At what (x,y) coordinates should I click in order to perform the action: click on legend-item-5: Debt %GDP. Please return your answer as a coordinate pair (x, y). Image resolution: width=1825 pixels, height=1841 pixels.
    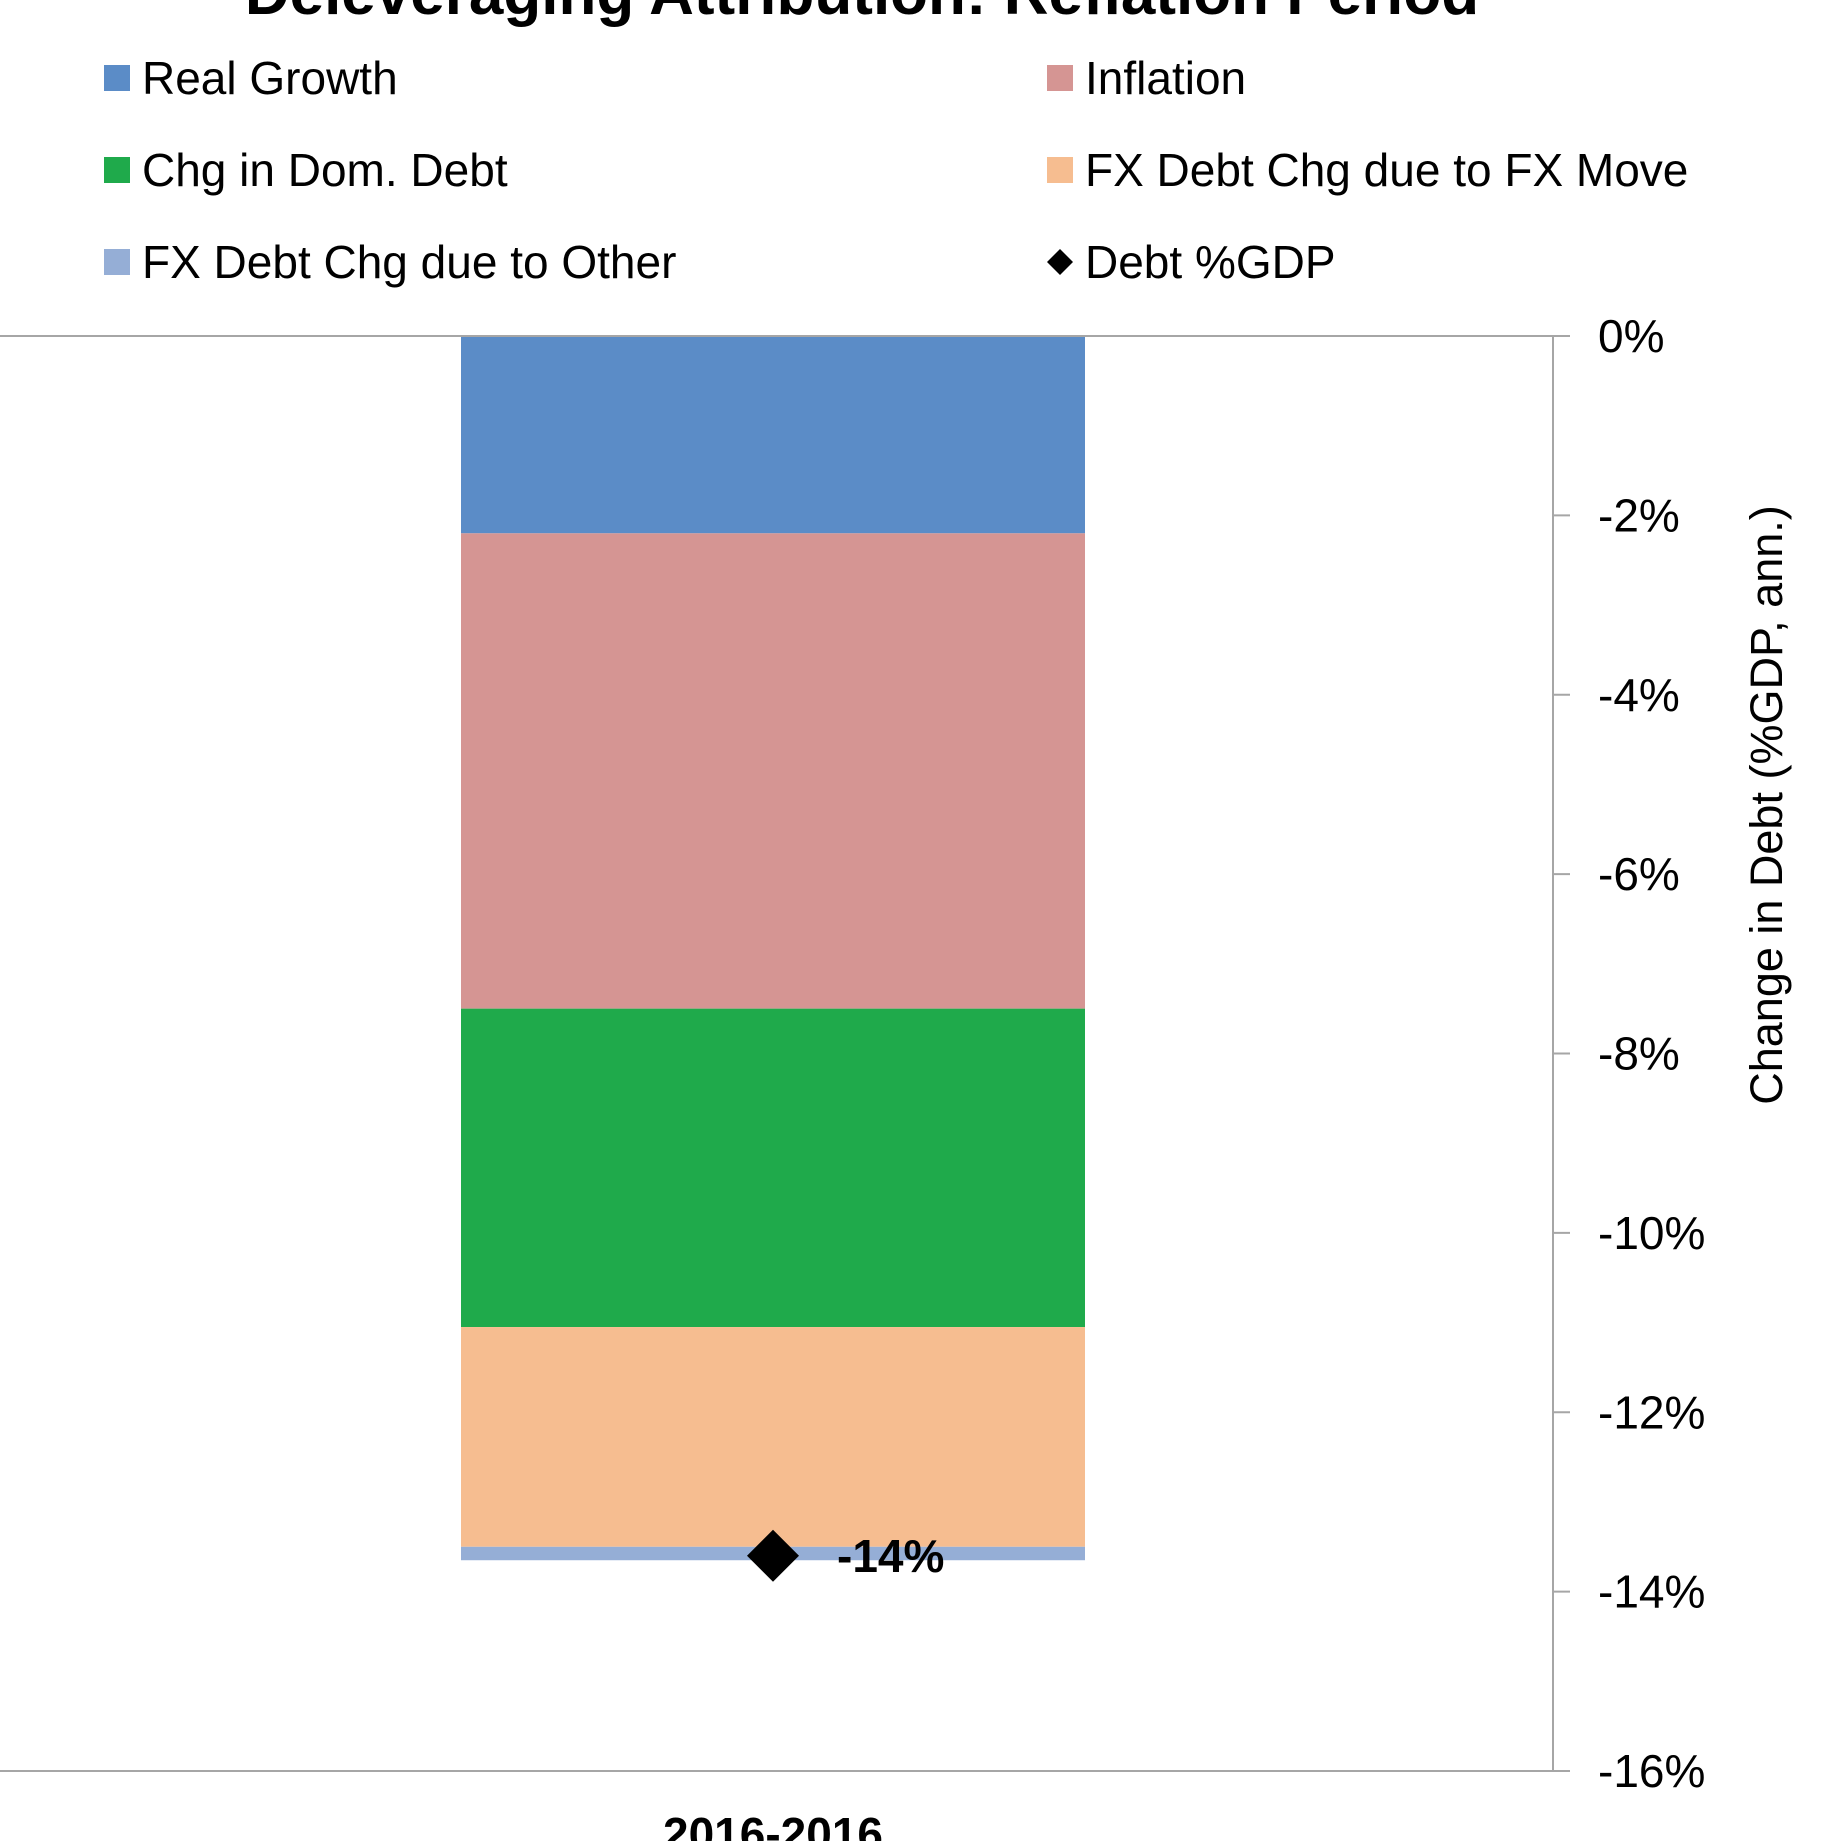
    Looking at the image, I should click on (1191, 262).